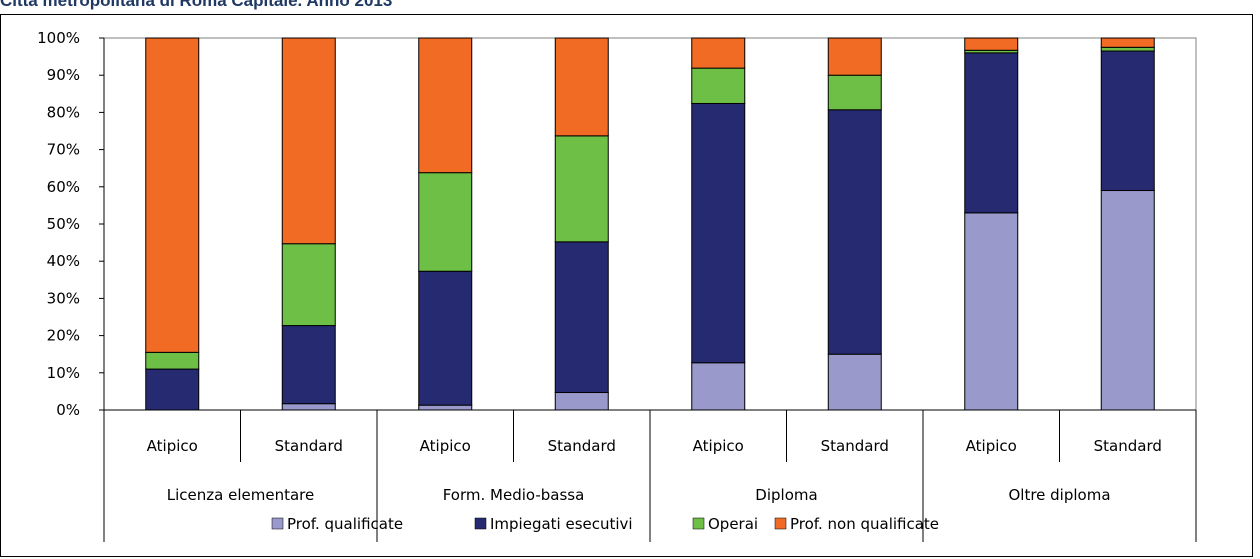 The height and width of the screenshot is (559, 1260). What do you see at coordinates (240, 495) in the screenshot?
I see `x-group-label: Licenza elementare` at bounding box center [240, 495].